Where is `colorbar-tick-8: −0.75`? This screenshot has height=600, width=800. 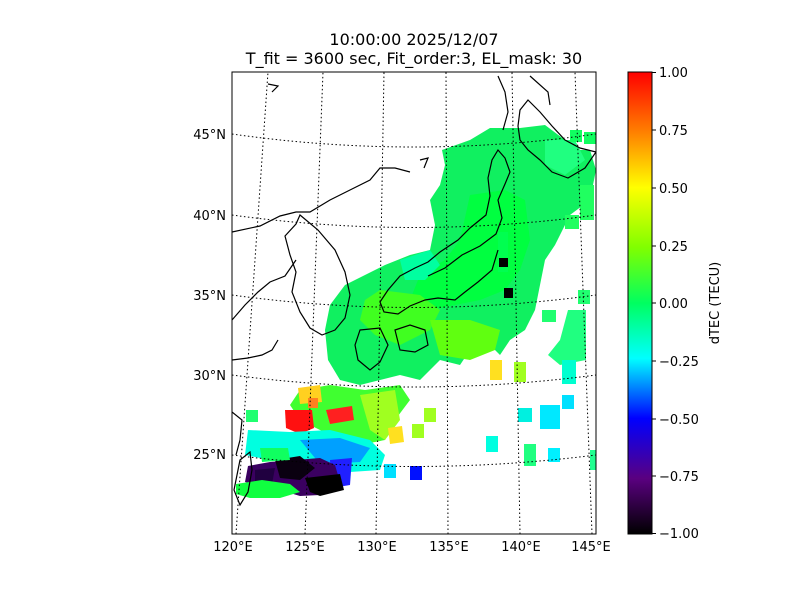 colorbar-tick-8: −0.75 is located at coordinates (679, 477).